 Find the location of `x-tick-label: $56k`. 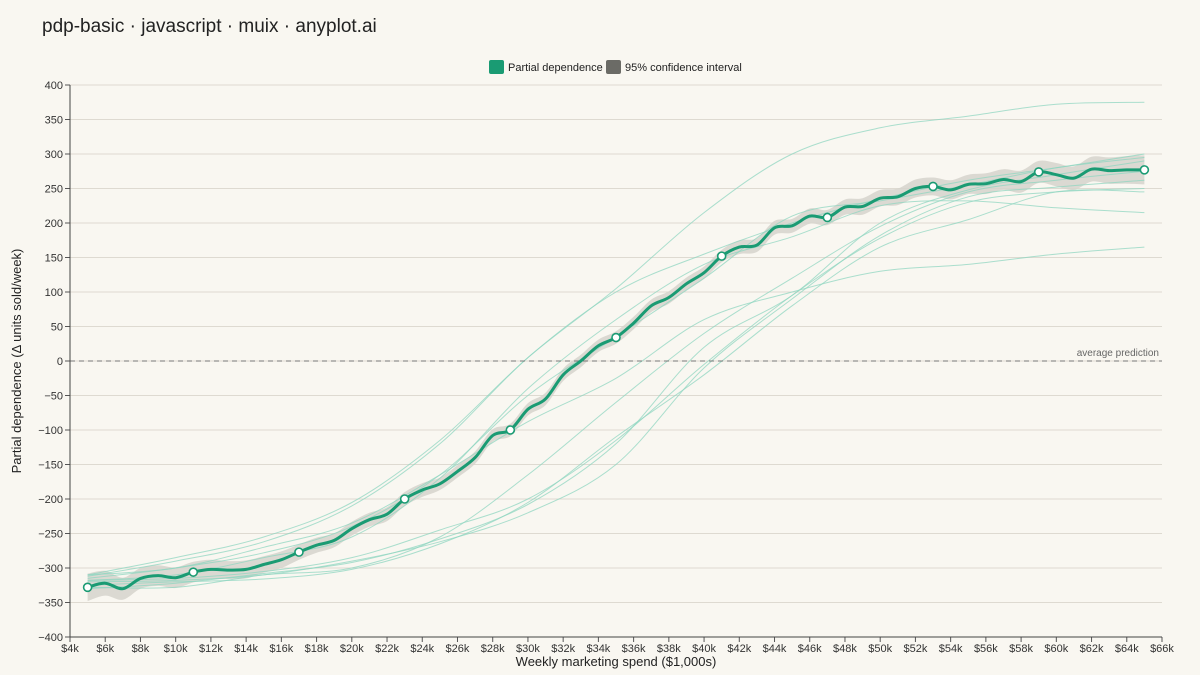

x-tick-label: $56k is located at coordinates (986, 649).